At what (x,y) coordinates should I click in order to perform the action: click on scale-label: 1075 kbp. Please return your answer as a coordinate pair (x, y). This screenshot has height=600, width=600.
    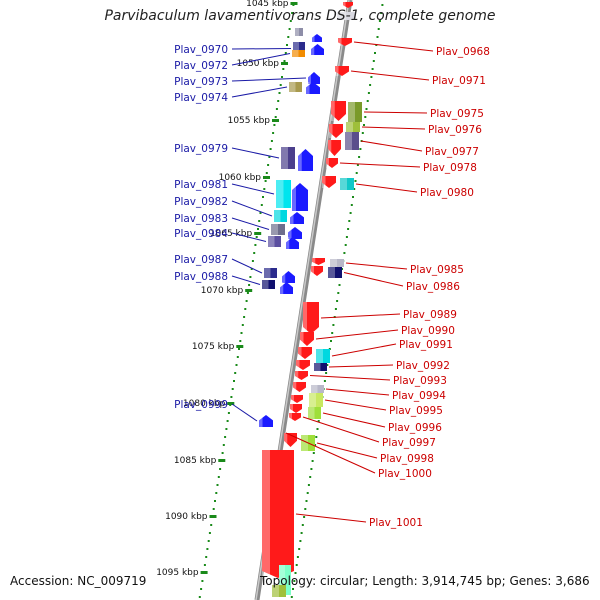
    Looking at the image, I should click on (213, 347).